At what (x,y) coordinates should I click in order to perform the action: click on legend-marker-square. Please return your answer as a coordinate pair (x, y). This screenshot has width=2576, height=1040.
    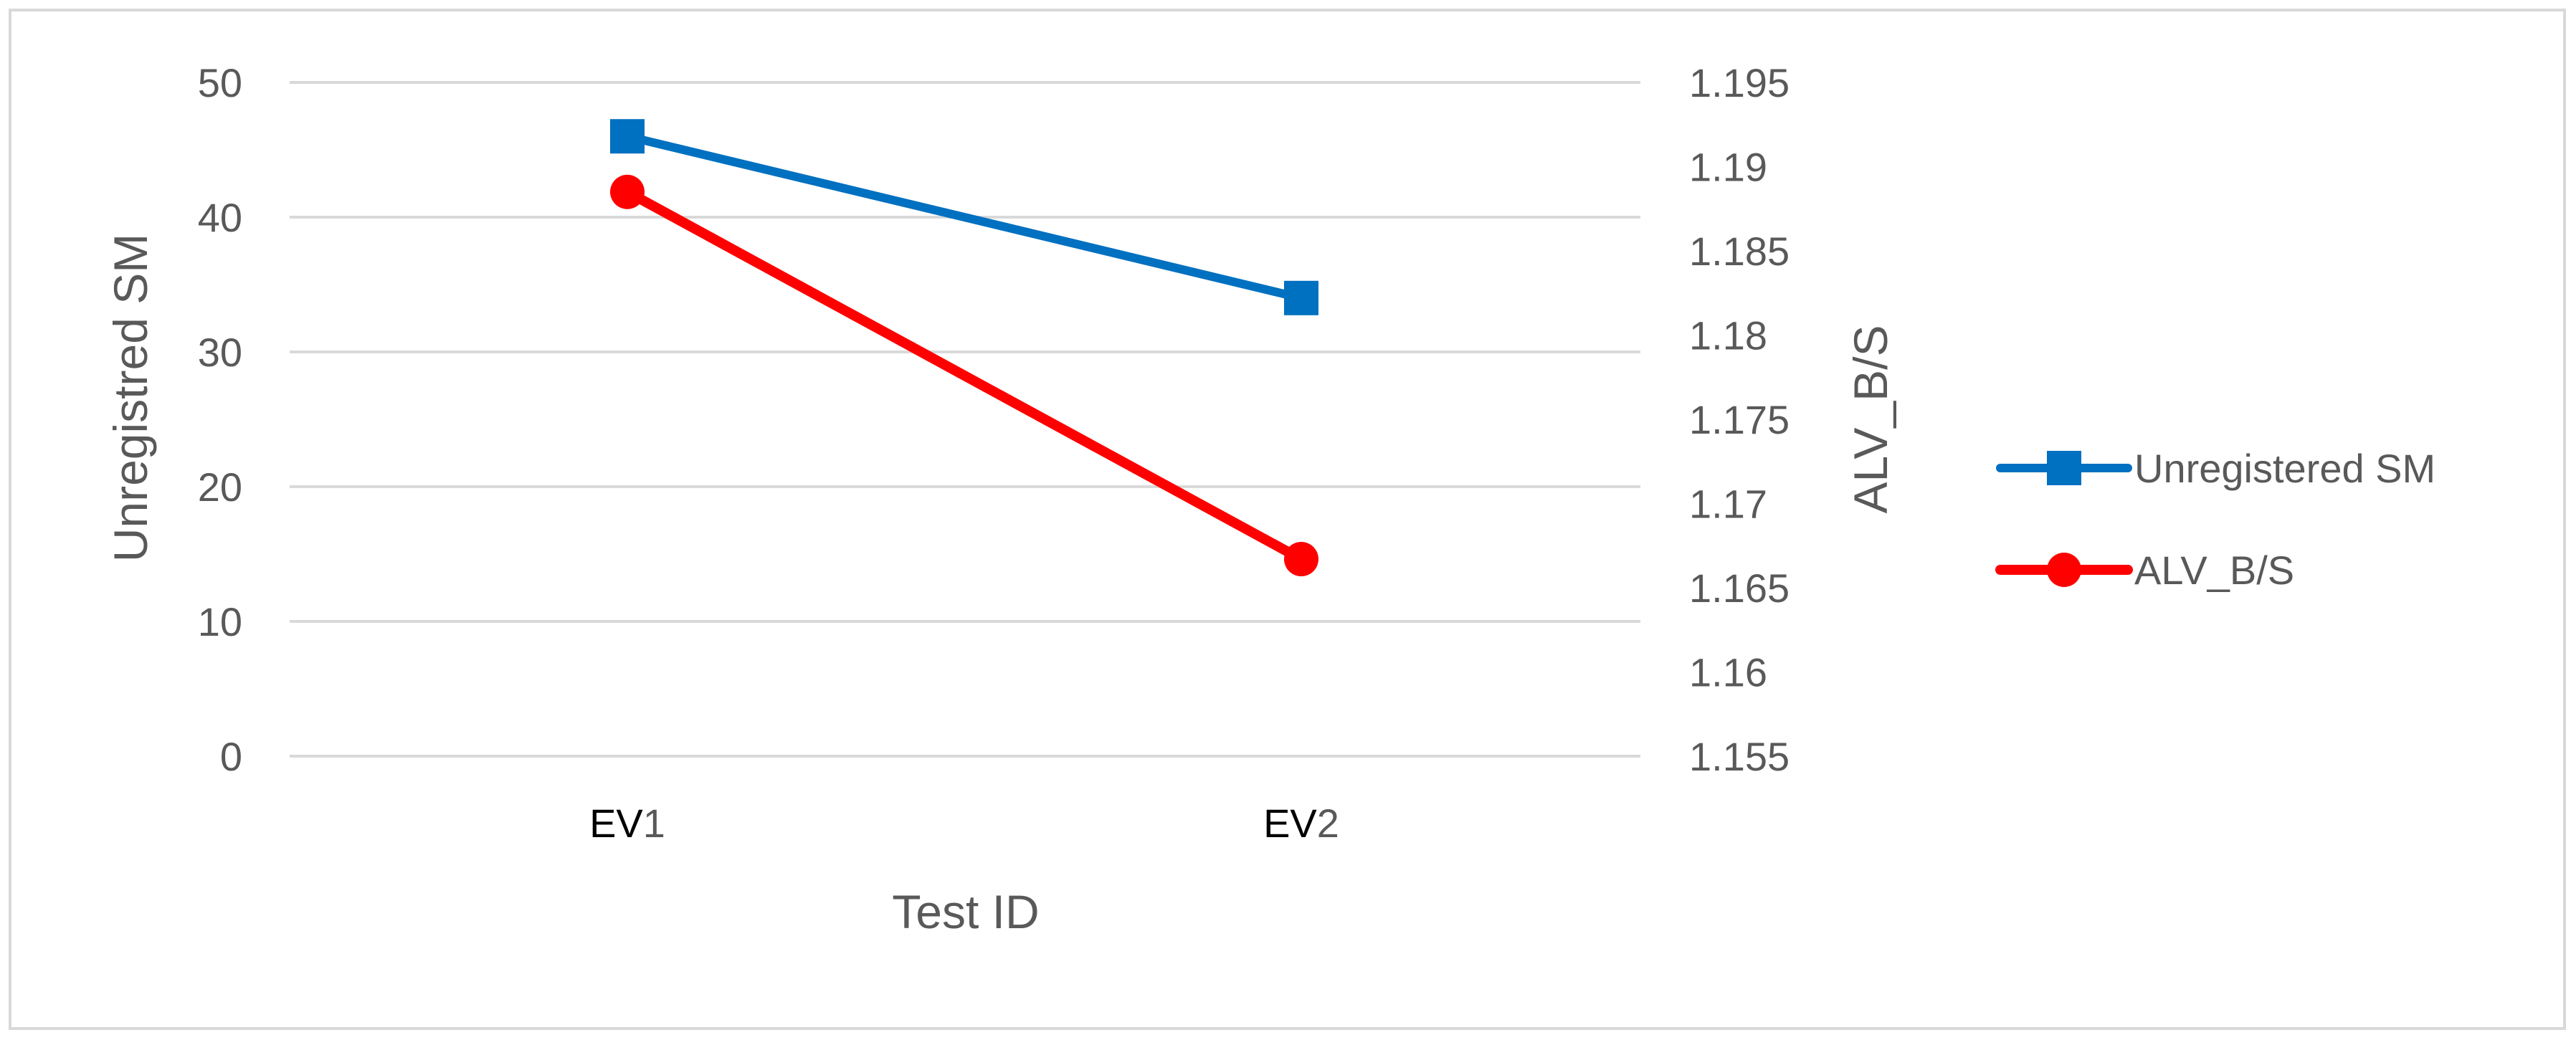
    Looking at the image, I should click on (2064, 468).